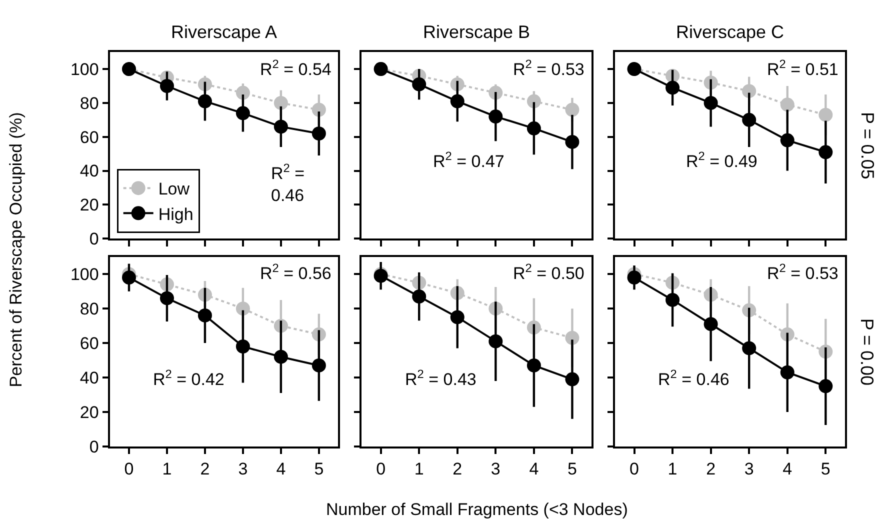  I want to click on annotation: R$^{2}$ = 0.56, so click(296, 272).